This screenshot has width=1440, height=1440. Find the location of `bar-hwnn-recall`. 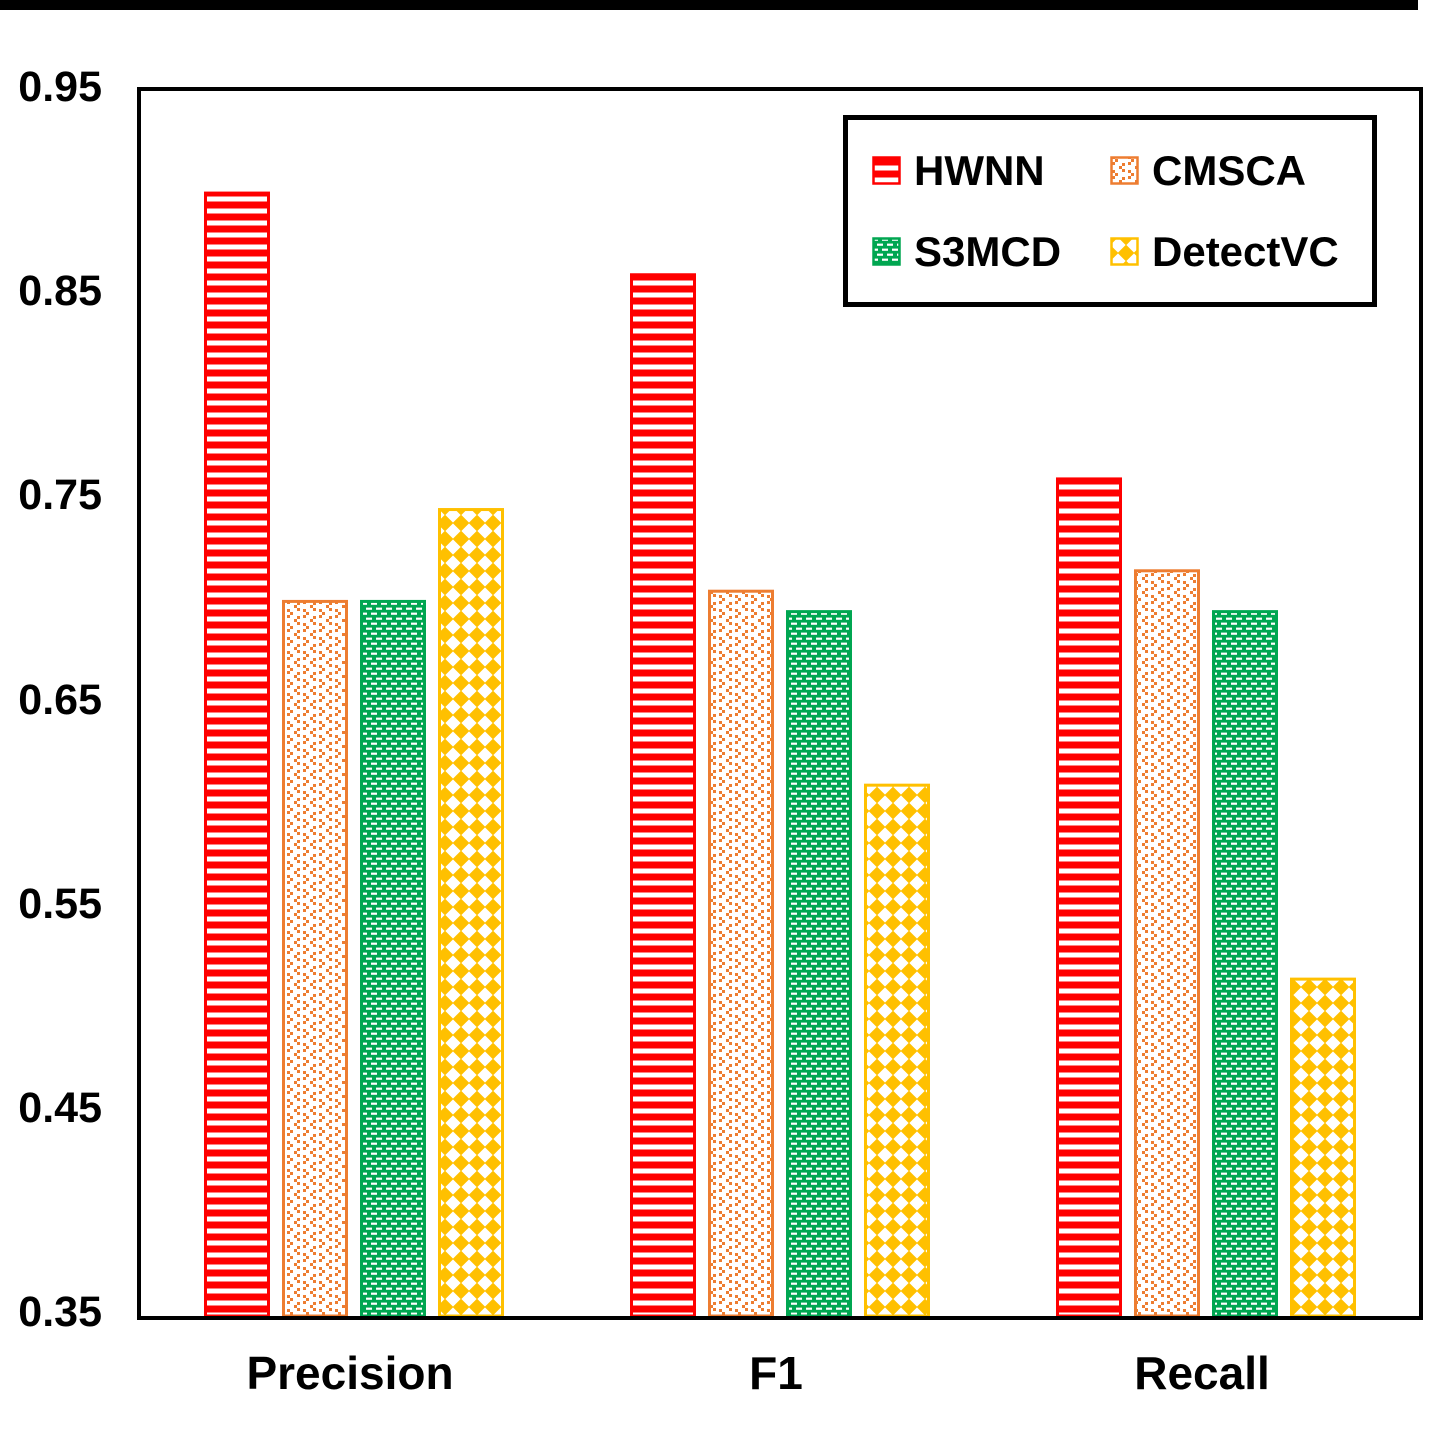

bar-hwnn-recall is located at coordinates (1089, 896).